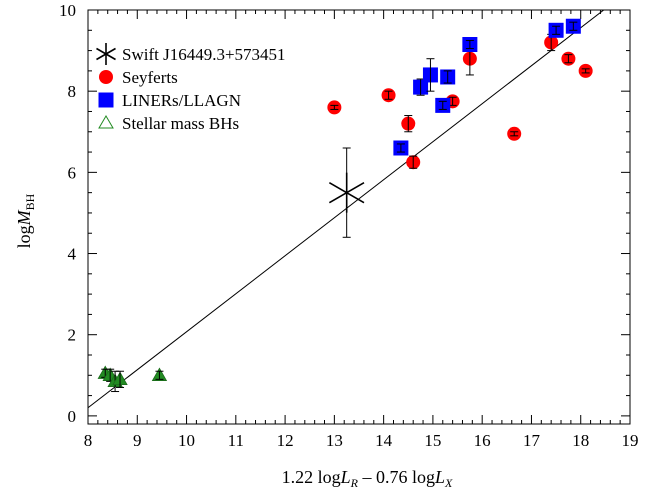 The image size is (647, 494). What do you see at coordinates (72, 91) in the screenshot?
I see `y-tick-label: 8` at bounding box center [72, 91].